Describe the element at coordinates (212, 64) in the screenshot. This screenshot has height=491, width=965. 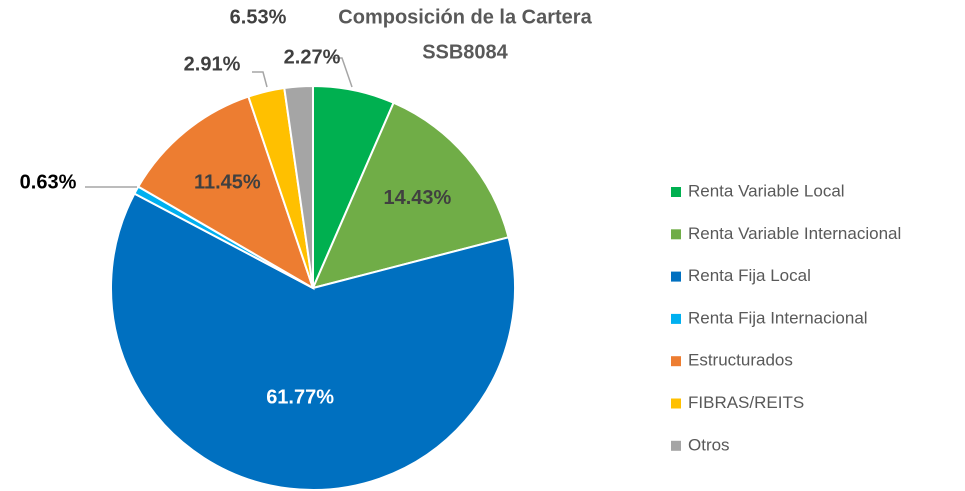
I see `data-label: 2.91%` at that location.